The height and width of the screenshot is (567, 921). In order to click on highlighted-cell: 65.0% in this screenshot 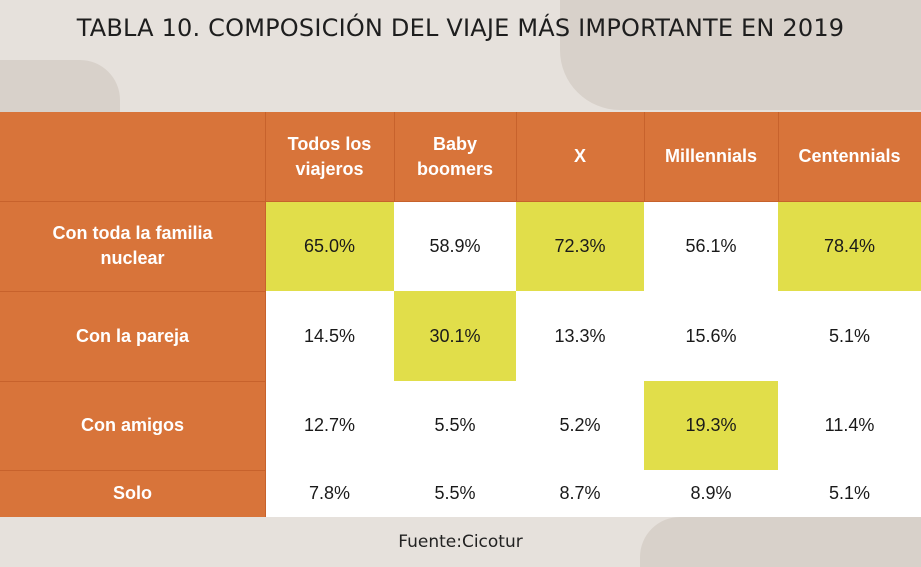, I will do `click(329, 246)`.